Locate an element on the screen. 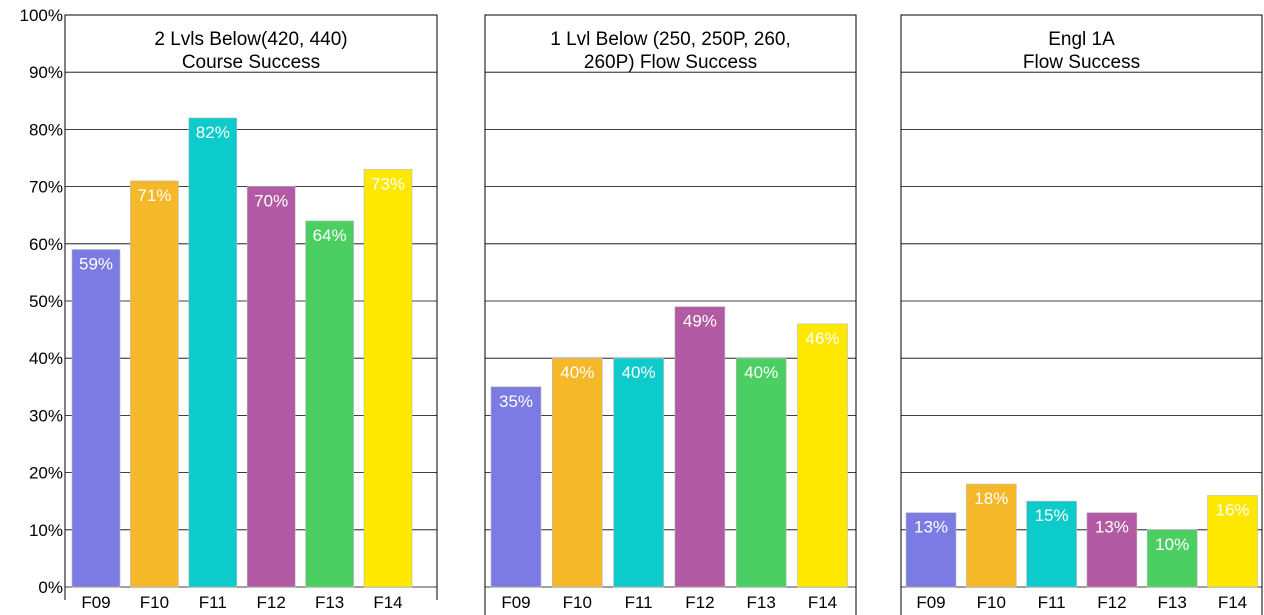  data-label: 70% is located at coordinates (271, 201).